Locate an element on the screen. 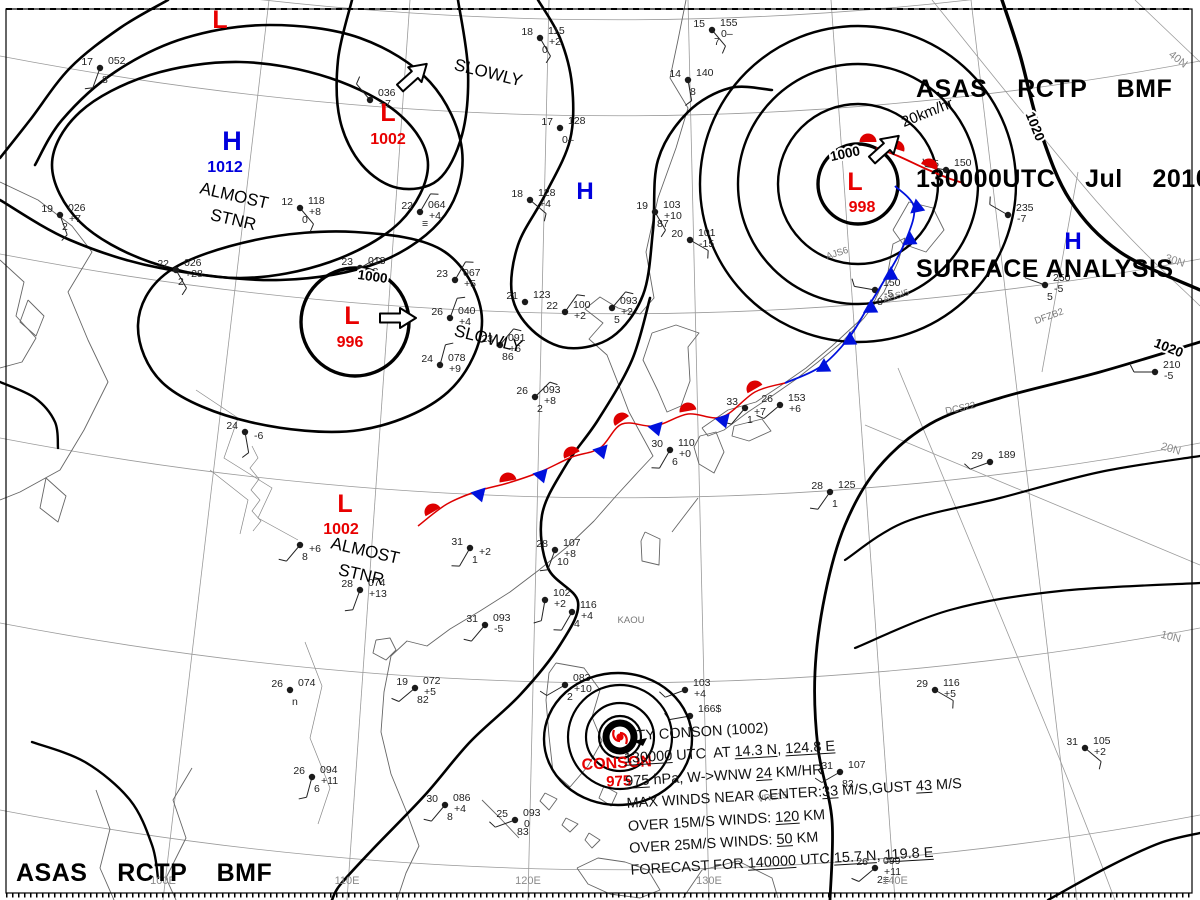 The width and height of the screenshot is (1200, 900). station-temperature: 17 is located at coordinates (547, 122).